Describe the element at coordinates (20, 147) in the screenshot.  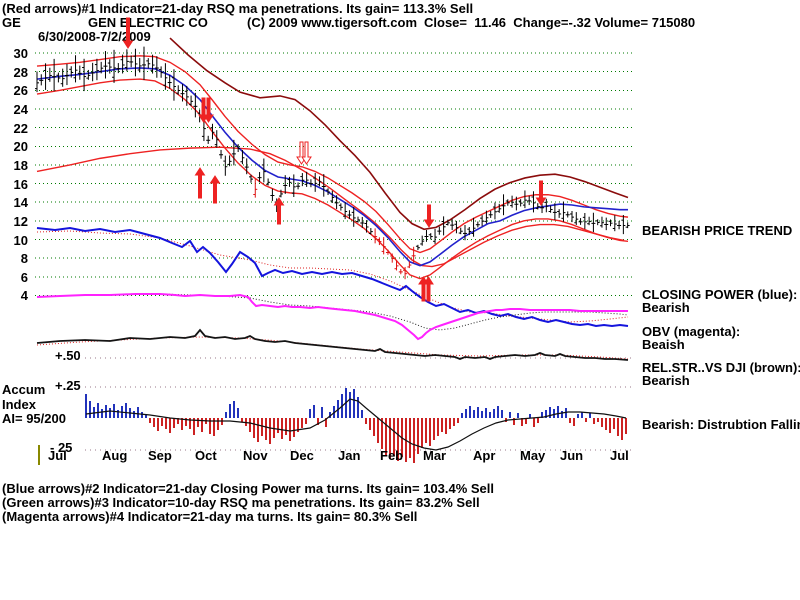
I see `y-axis-tick-20: 20` at that location.